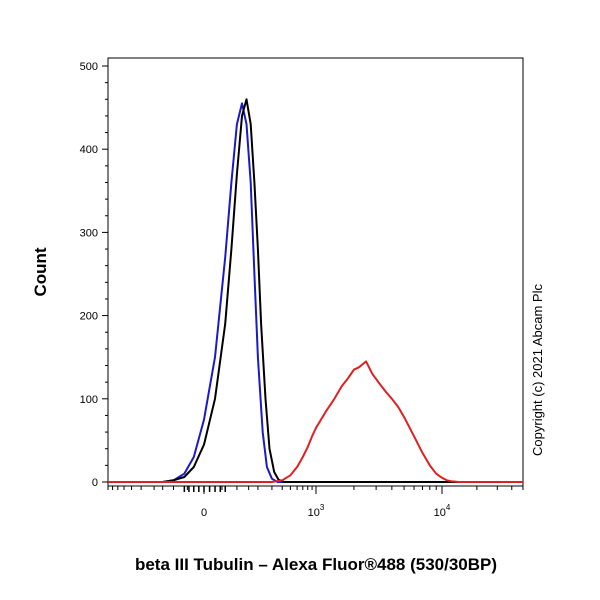 The height and width of the screenshot is (600, 600). Describe the element at coordinates (89, 400) in the screenshot. I see `y-tick-label: 100` at that location.